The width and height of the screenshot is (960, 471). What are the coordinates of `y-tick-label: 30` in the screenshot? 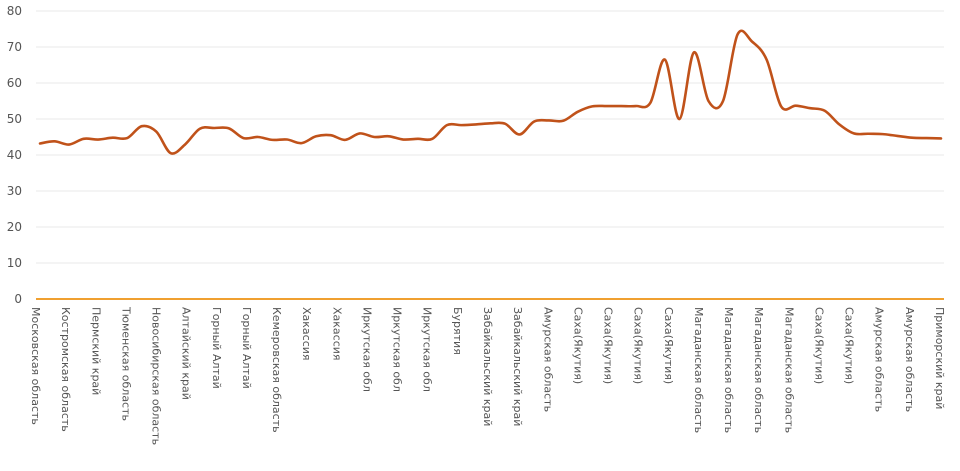 It's located at (14, 191).